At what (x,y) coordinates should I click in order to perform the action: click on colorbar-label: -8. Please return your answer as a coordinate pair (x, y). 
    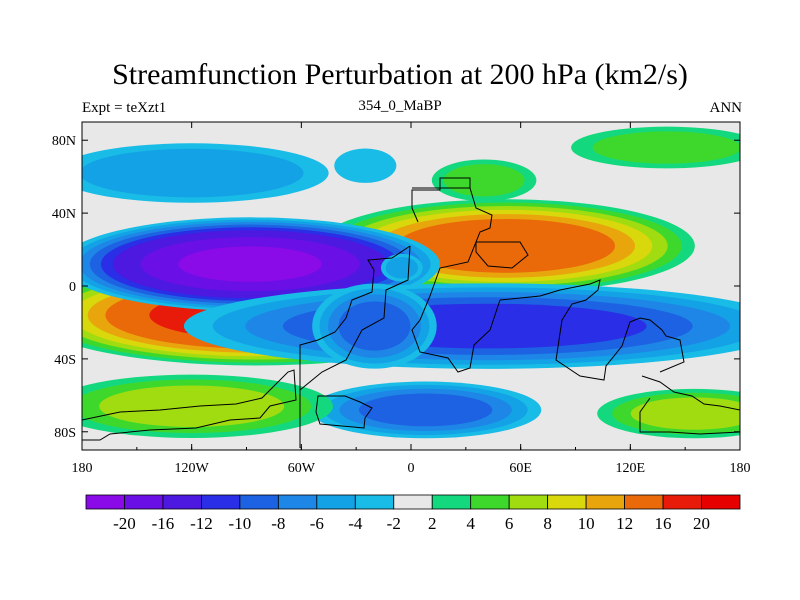
    Looking at the image, I should click on (278, 523).